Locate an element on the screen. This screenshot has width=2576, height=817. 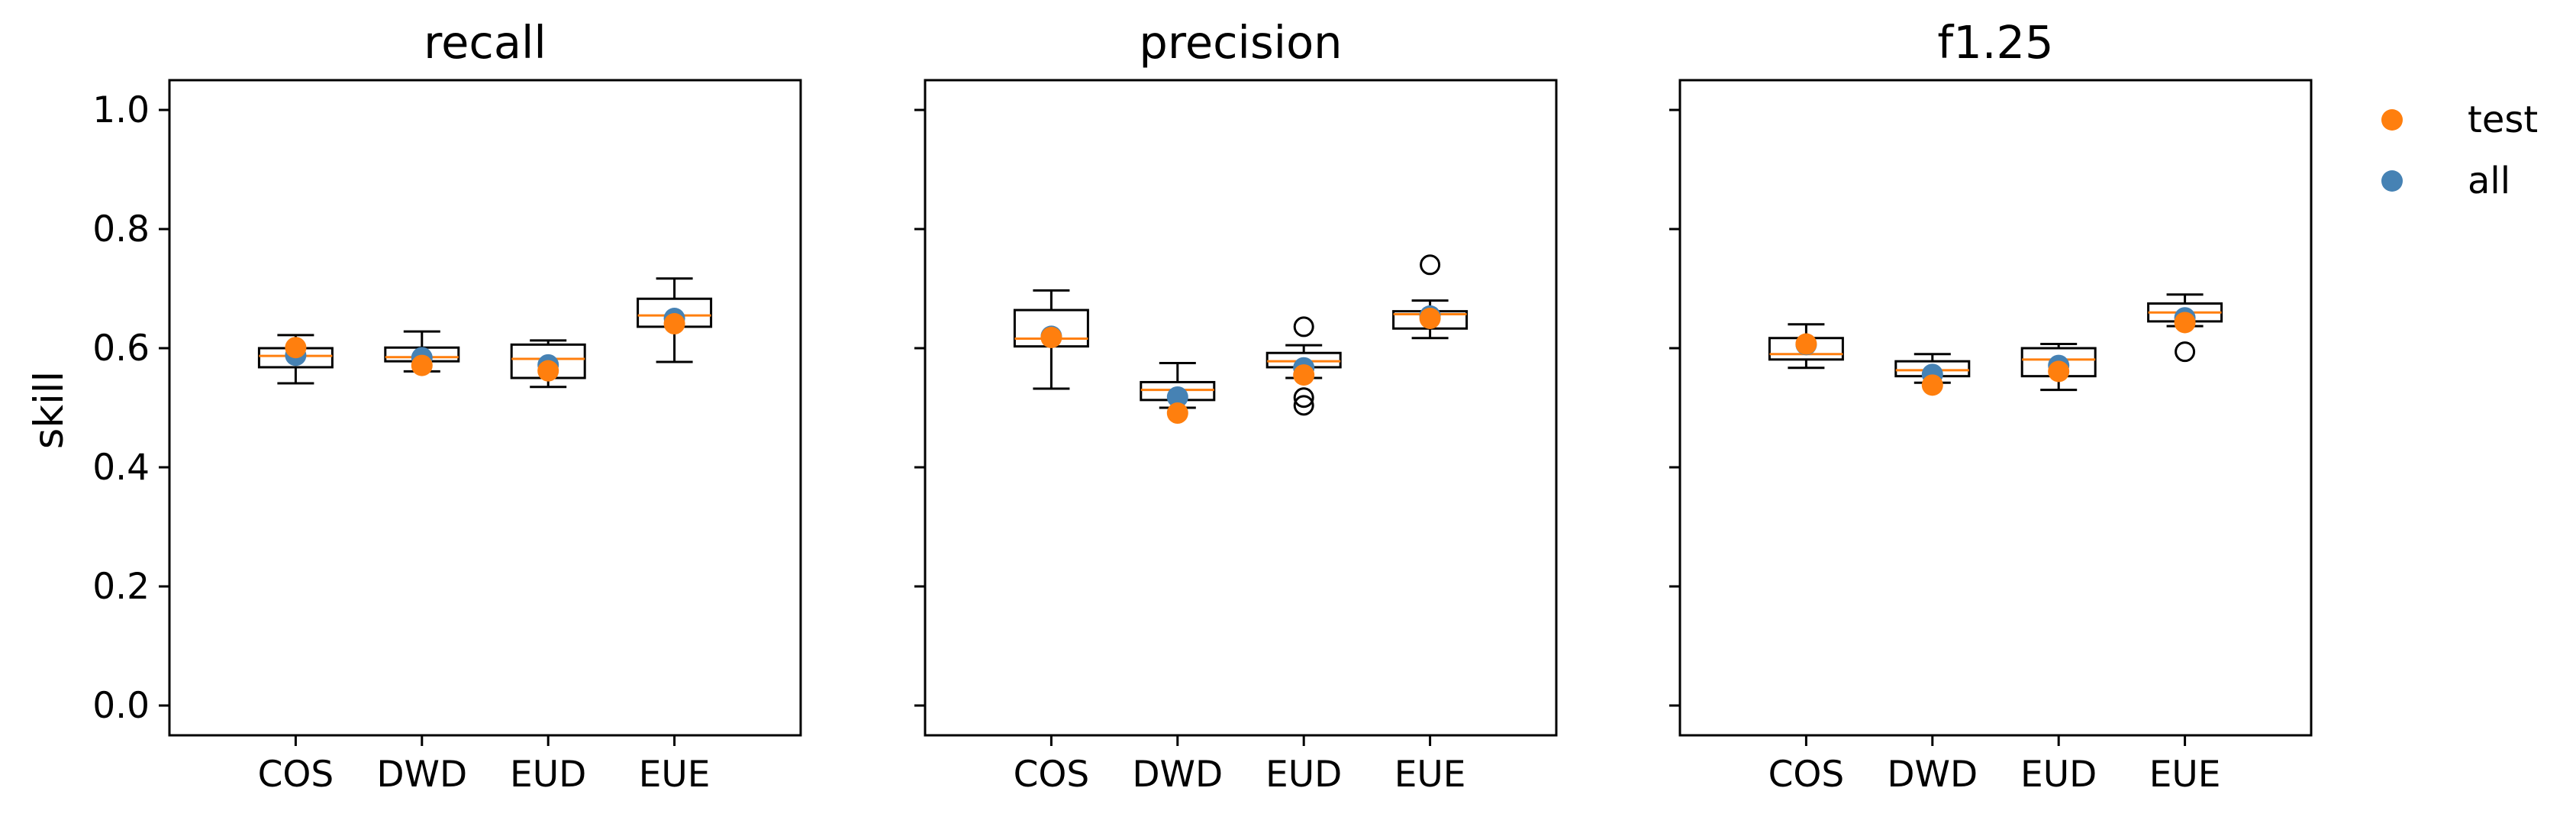
y-tick-label: 0.8 is located at coordinates (121, 229).